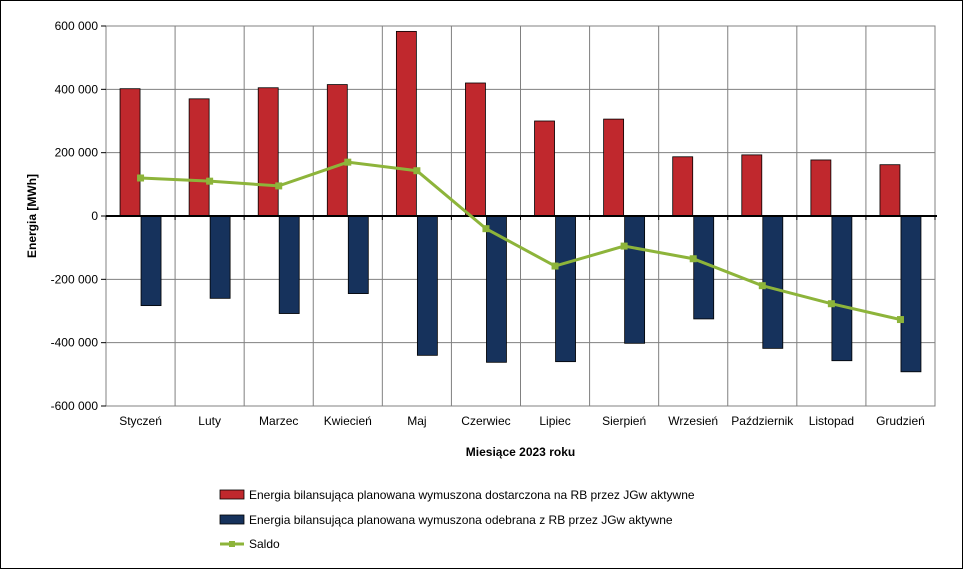  Describe the element at coordinates (32, 216) in the screenshot. I see `y-axis-title: Energia [MWh]` at that location.